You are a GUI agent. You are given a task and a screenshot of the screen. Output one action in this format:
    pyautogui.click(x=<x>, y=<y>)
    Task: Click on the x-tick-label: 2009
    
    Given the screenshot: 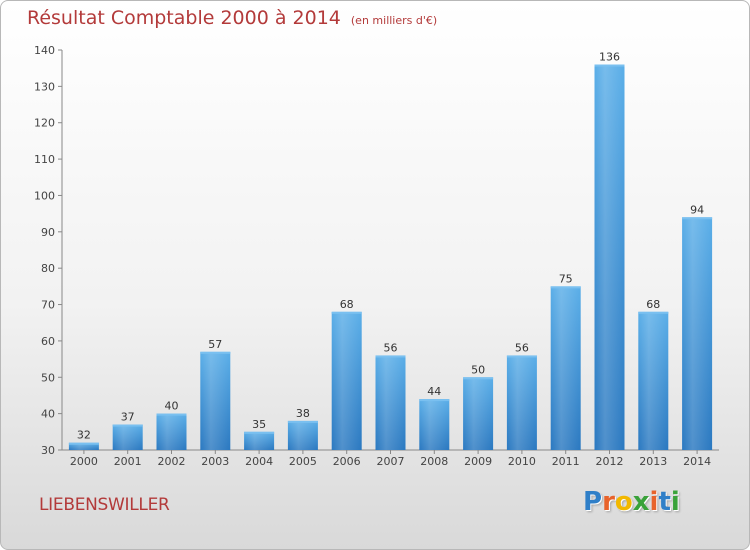 What is the action you would take?
    pyautogui.click(x=478, y=461)
    